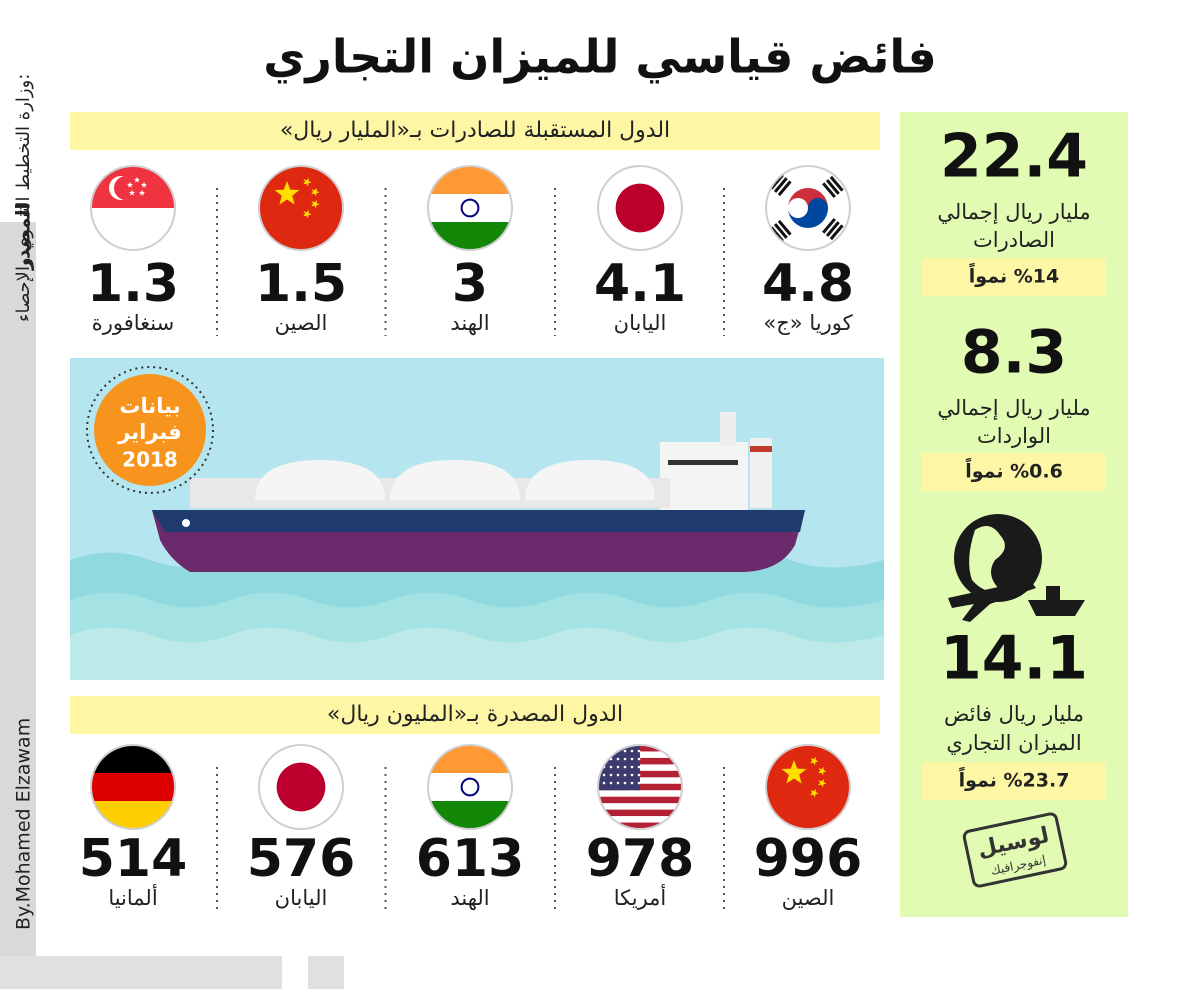 The width and height of the screenshot is (1200, 989). Describe the element at coordinates (149, 432) in the screenshot. I see `badge-line: فبراير` at that location.